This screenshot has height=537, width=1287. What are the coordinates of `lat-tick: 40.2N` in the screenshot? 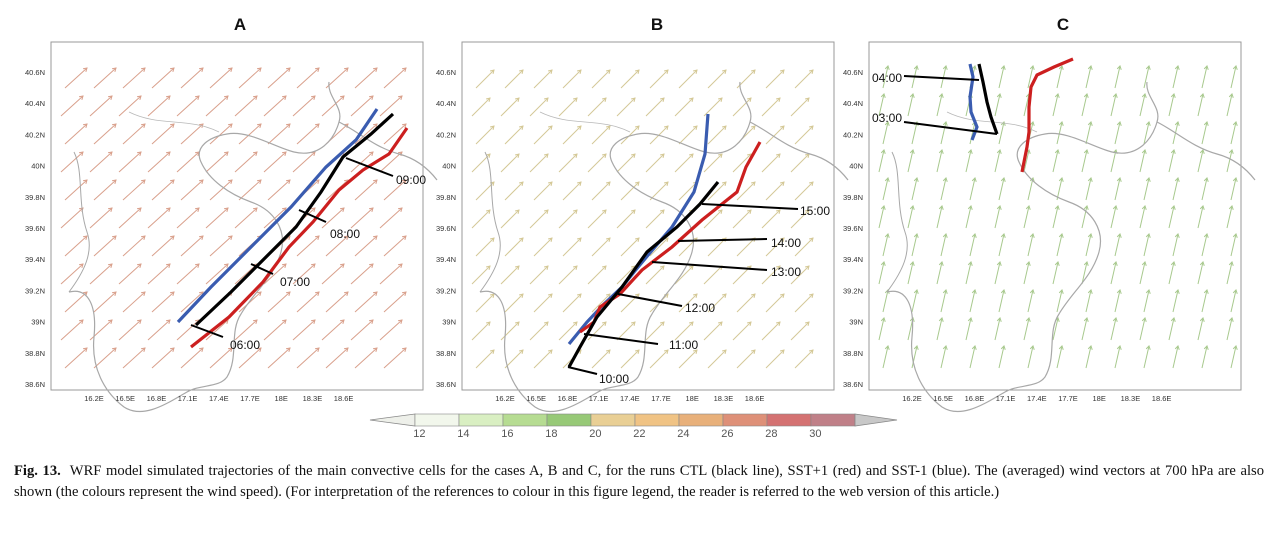 It's located at (35, 134).